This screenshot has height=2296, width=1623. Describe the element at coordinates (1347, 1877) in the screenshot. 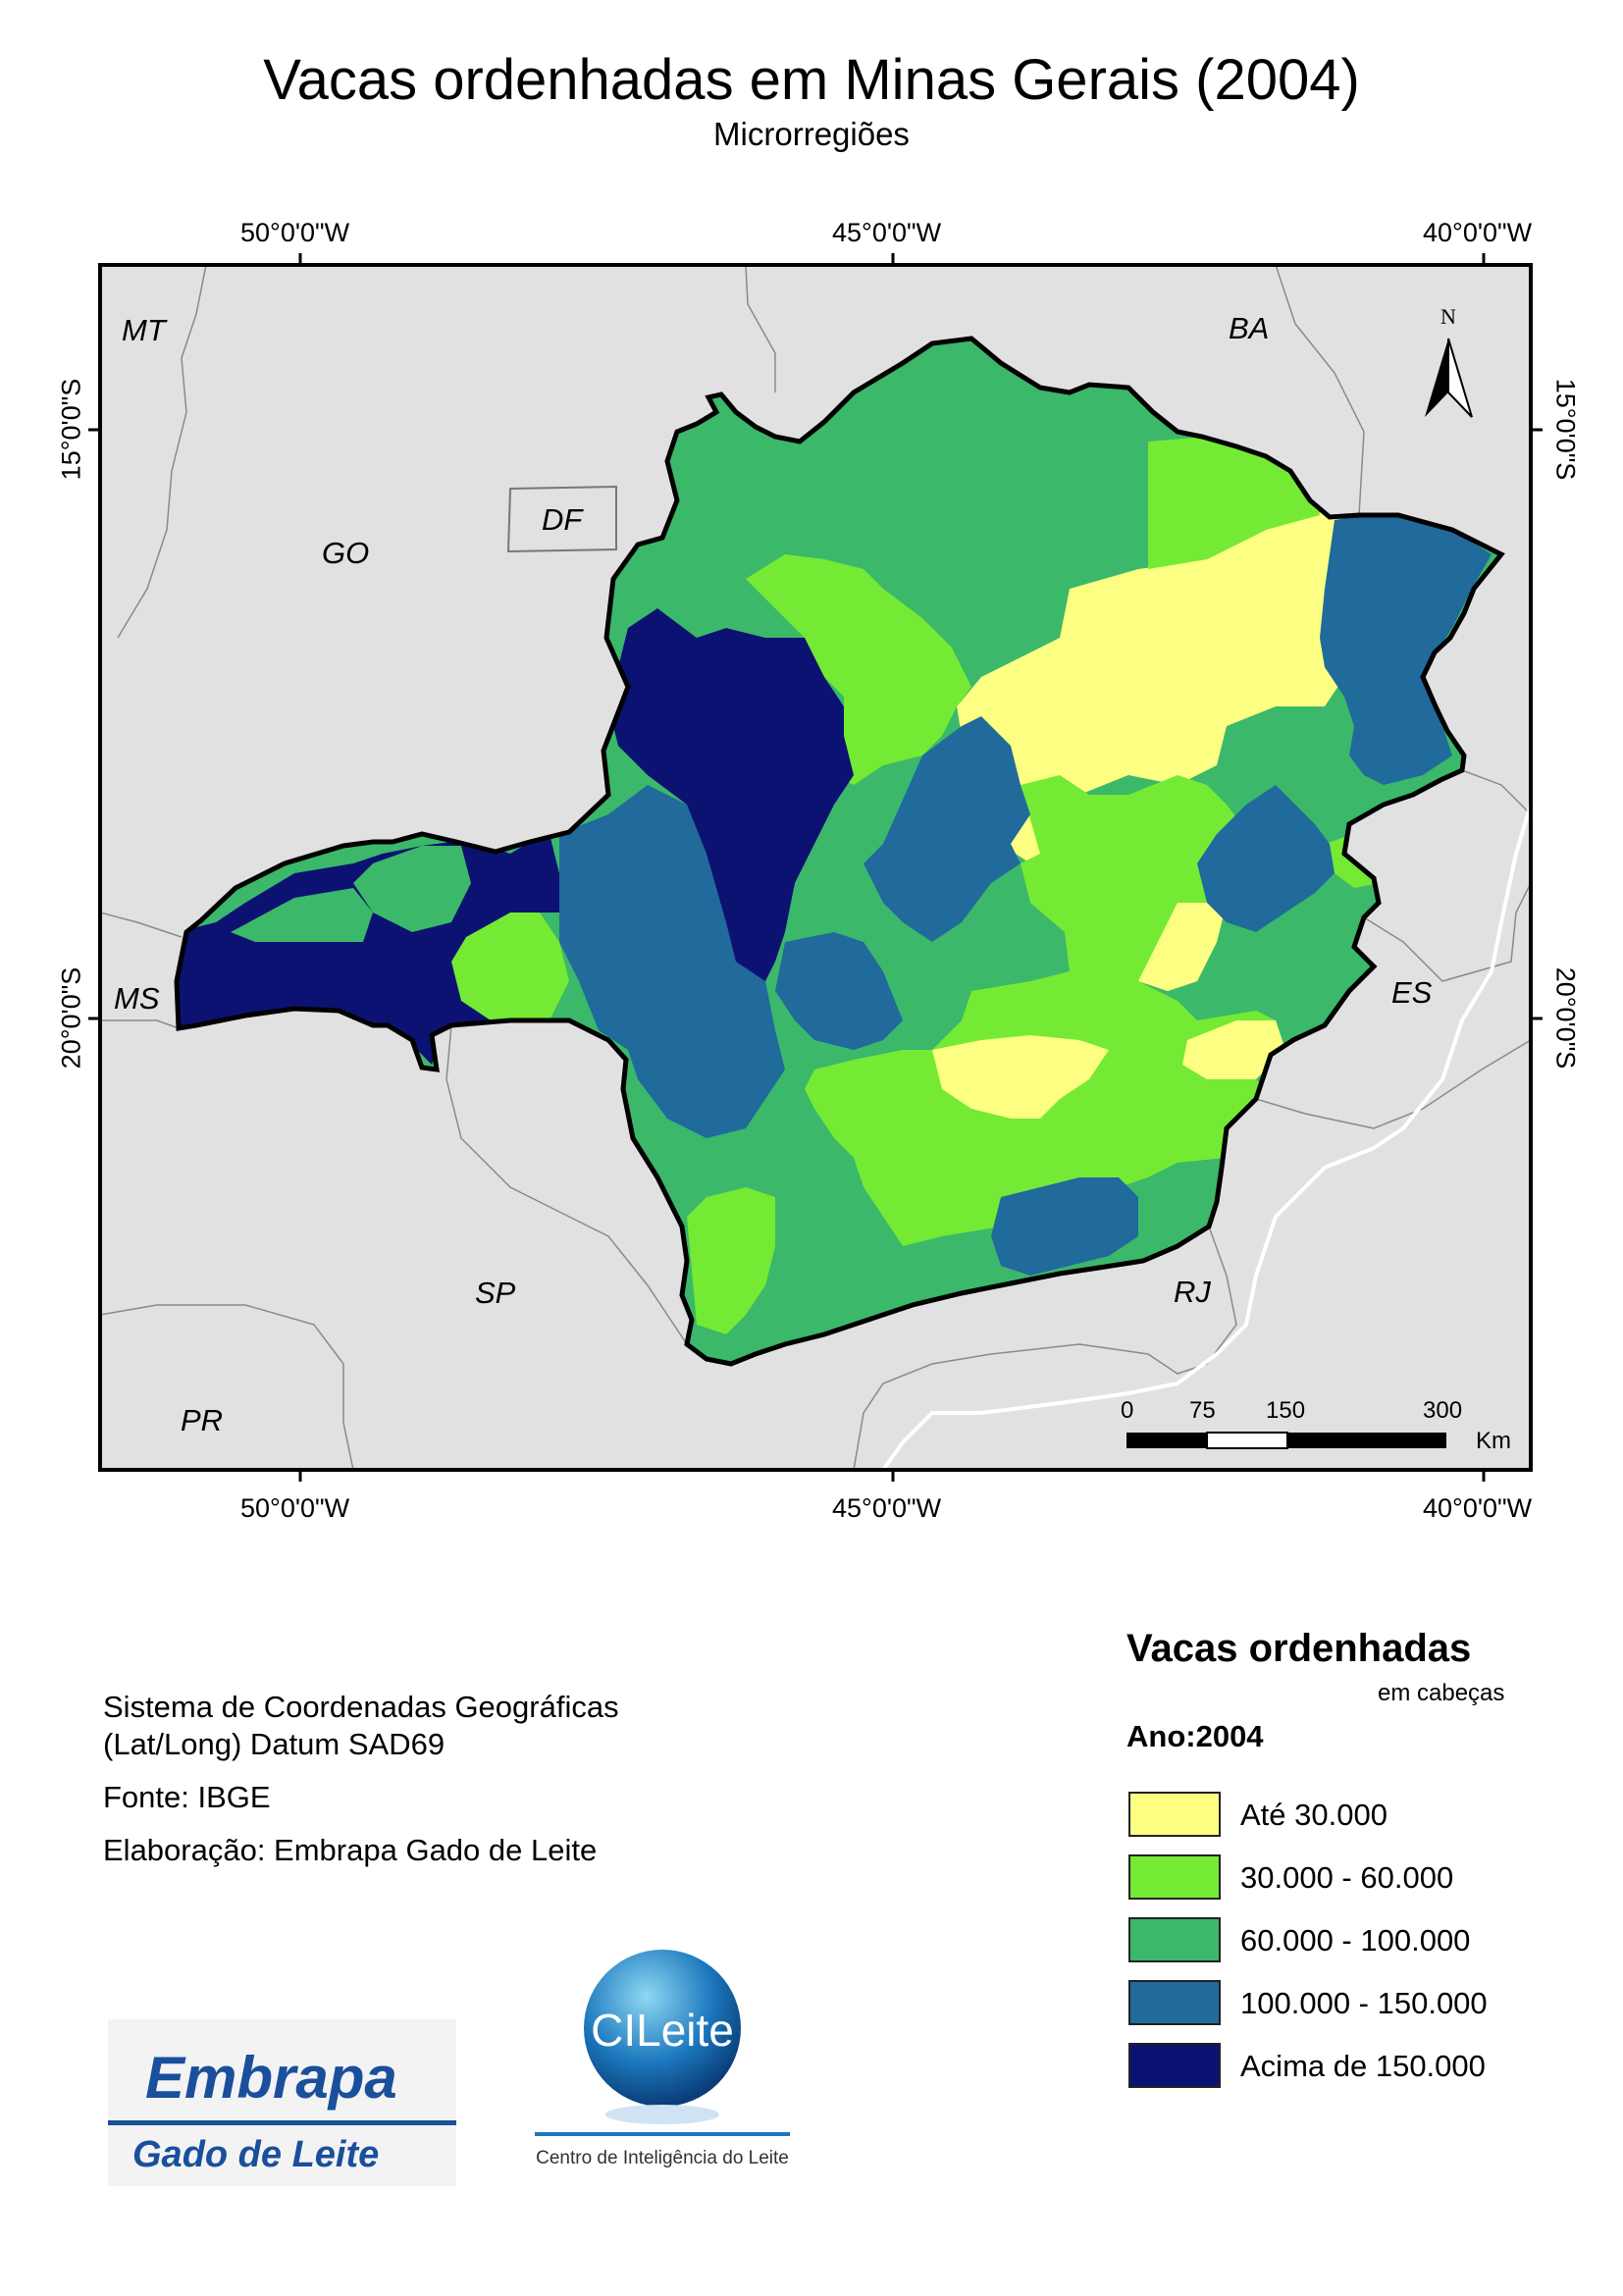

I see `legend-label: 30.000 - 60.000` at that location.